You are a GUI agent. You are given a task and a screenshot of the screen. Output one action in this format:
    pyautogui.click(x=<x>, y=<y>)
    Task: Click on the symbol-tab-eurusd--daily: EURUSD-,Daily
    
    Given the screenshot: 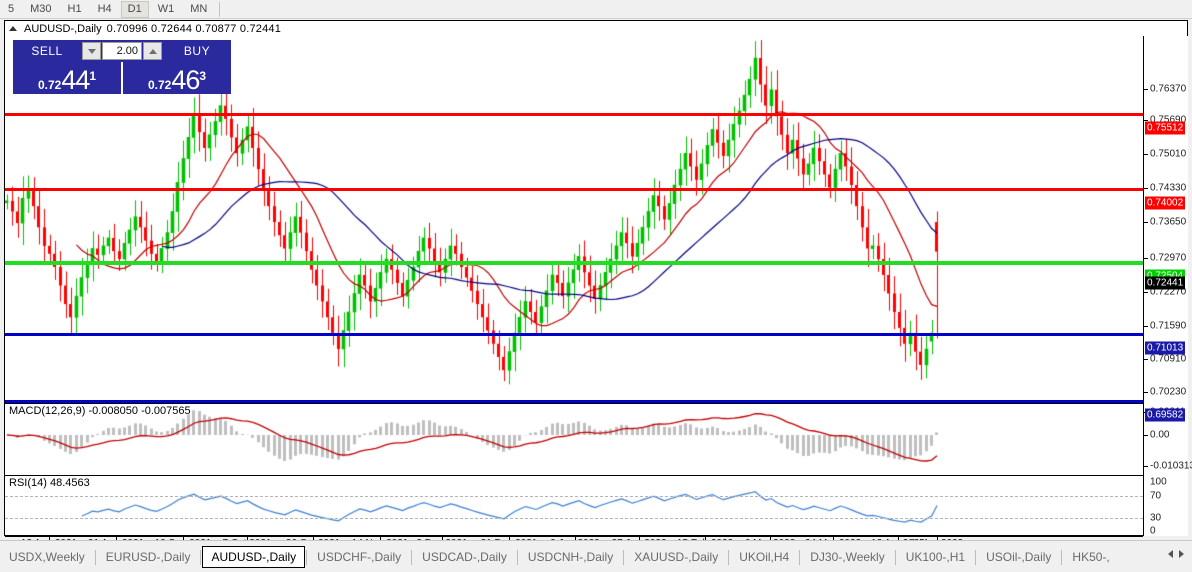 What is the action you would take?
    pyautogui.click(x=148, y=557)
    